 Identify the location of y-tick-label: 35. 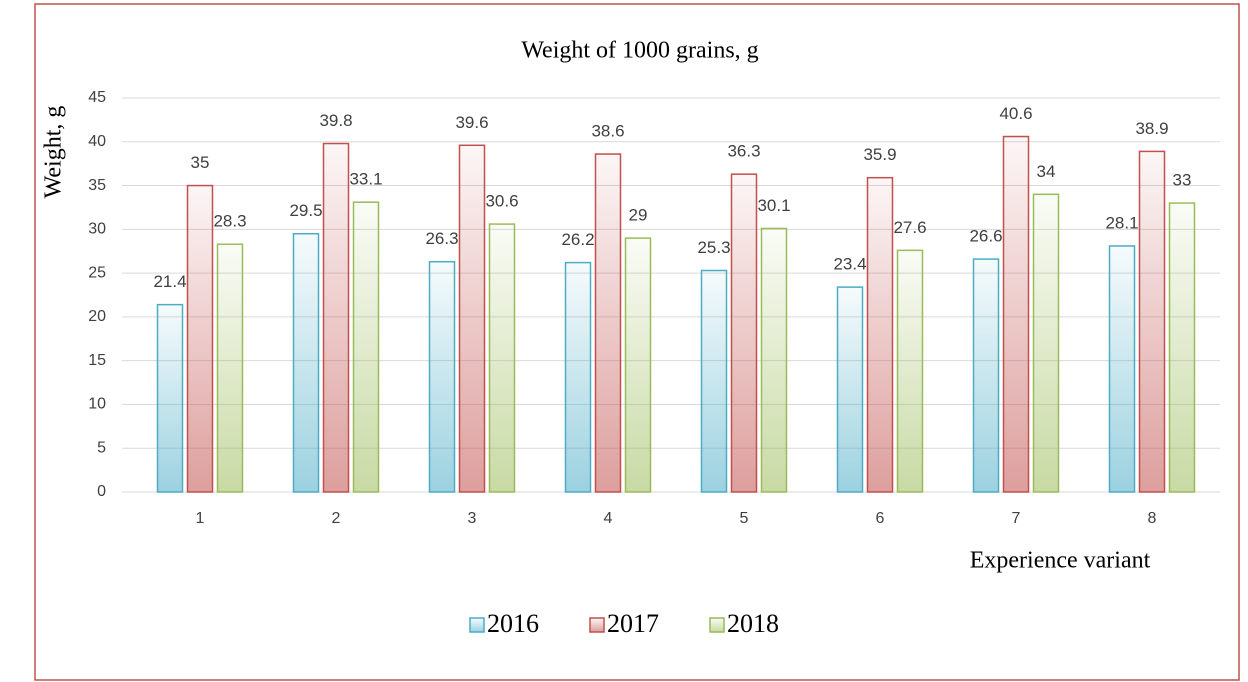
(97, 185).